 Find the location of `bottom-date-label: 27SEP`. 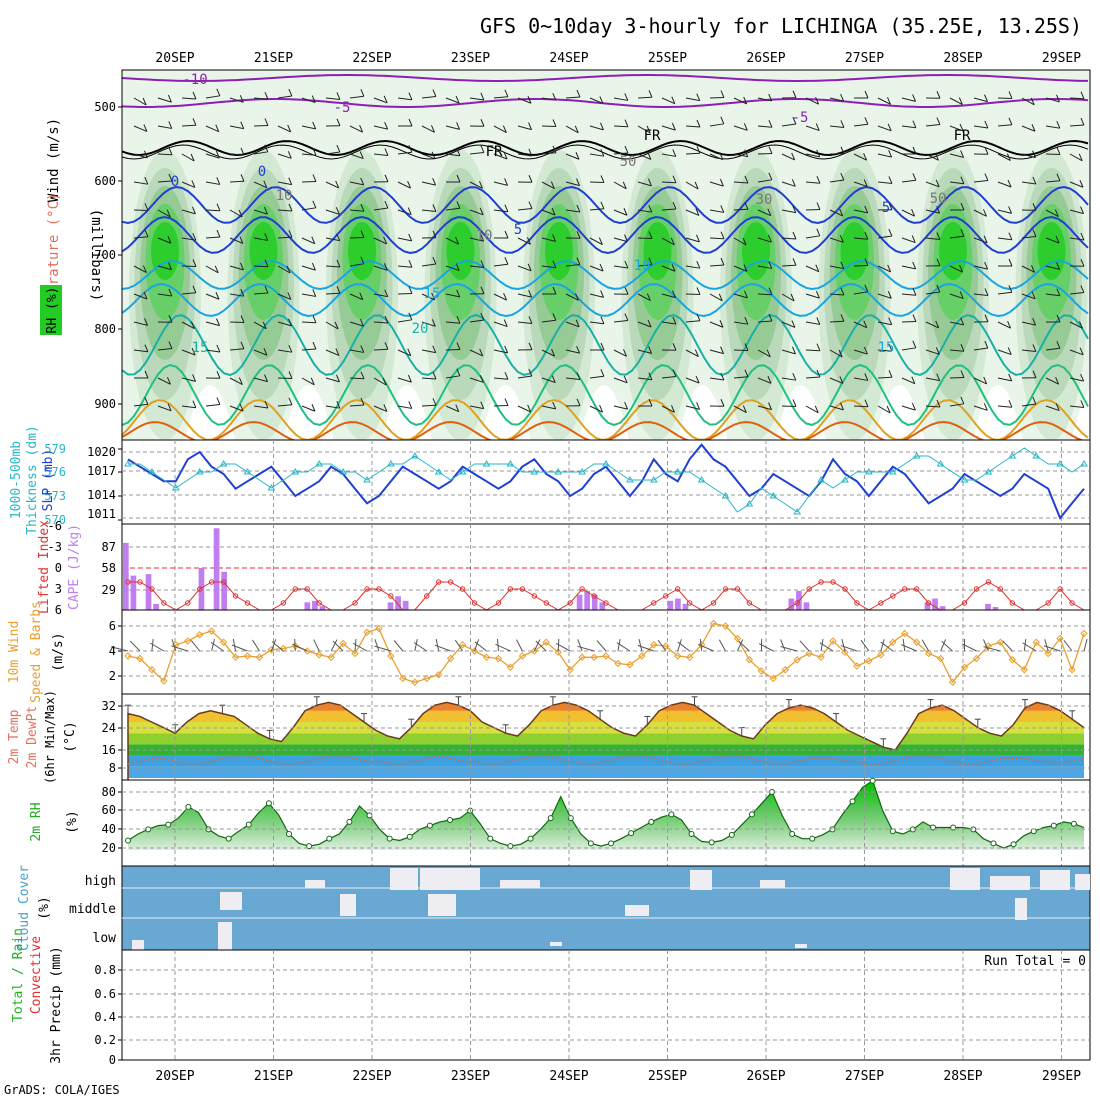

bottom-date-label: 27SEP is located at coordinates (864, 1076).